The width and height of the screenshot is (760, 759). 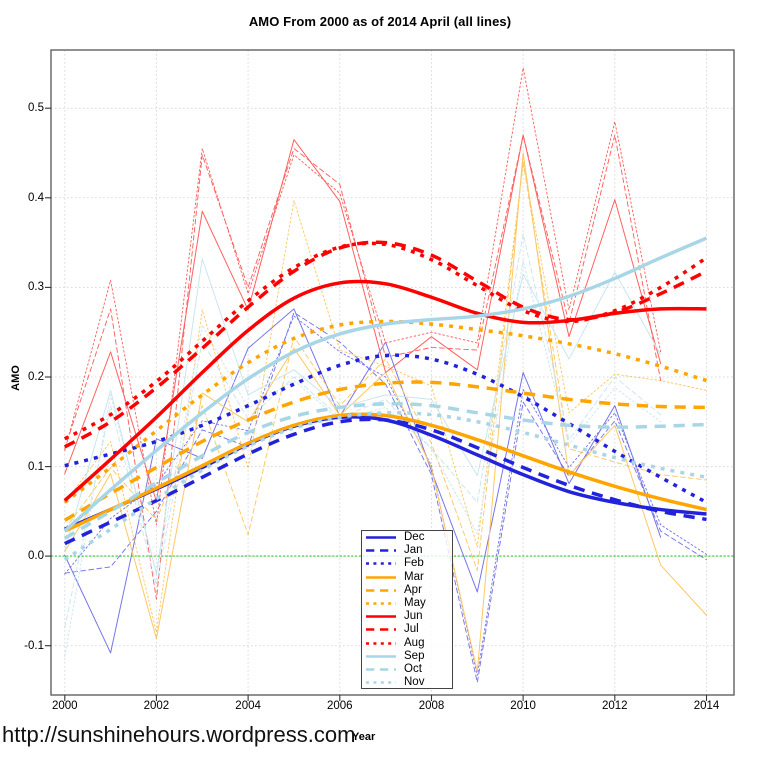 What do you see at coordinates (413, 668) in the screenshot?
I see `legend-label: Oct` at bounding box center [413, 668].